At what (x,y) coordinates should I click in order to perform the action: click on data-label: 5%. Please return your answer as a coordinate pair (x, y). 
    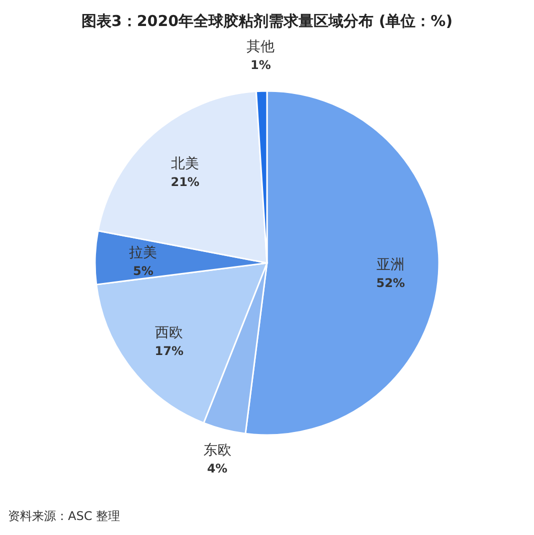
    Looking at the image, I should click on (143, 271).